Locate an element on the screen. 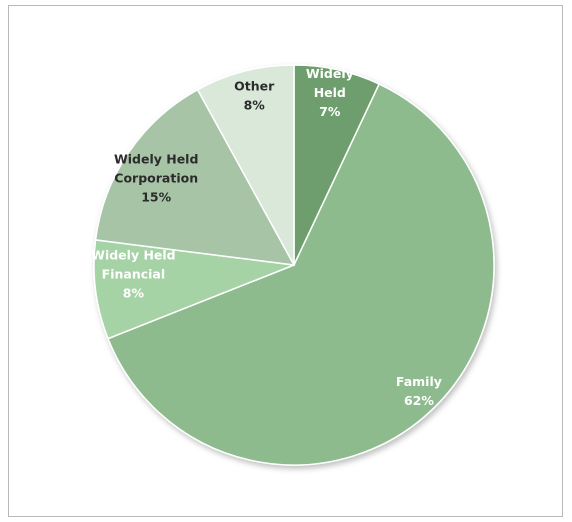 The image size is (572, 522). slice-name-label: Family is located at coordinates (419, 381).